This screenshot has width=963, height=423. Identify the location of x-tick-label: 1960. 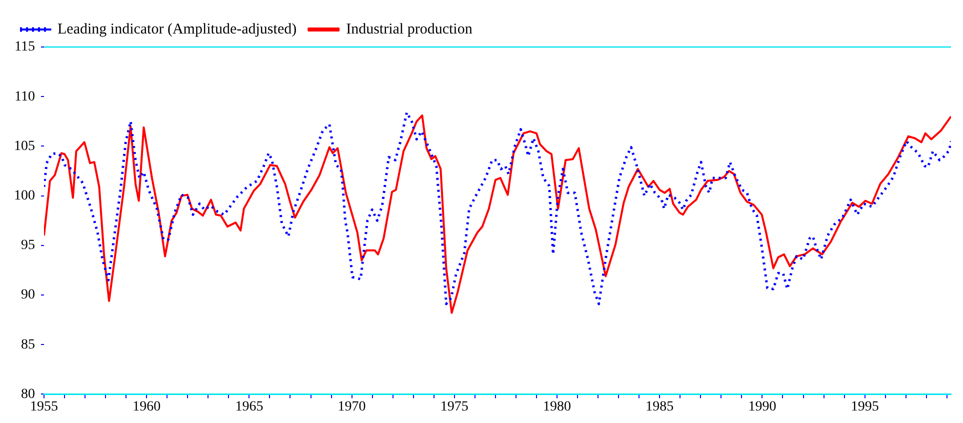
(146, 406).